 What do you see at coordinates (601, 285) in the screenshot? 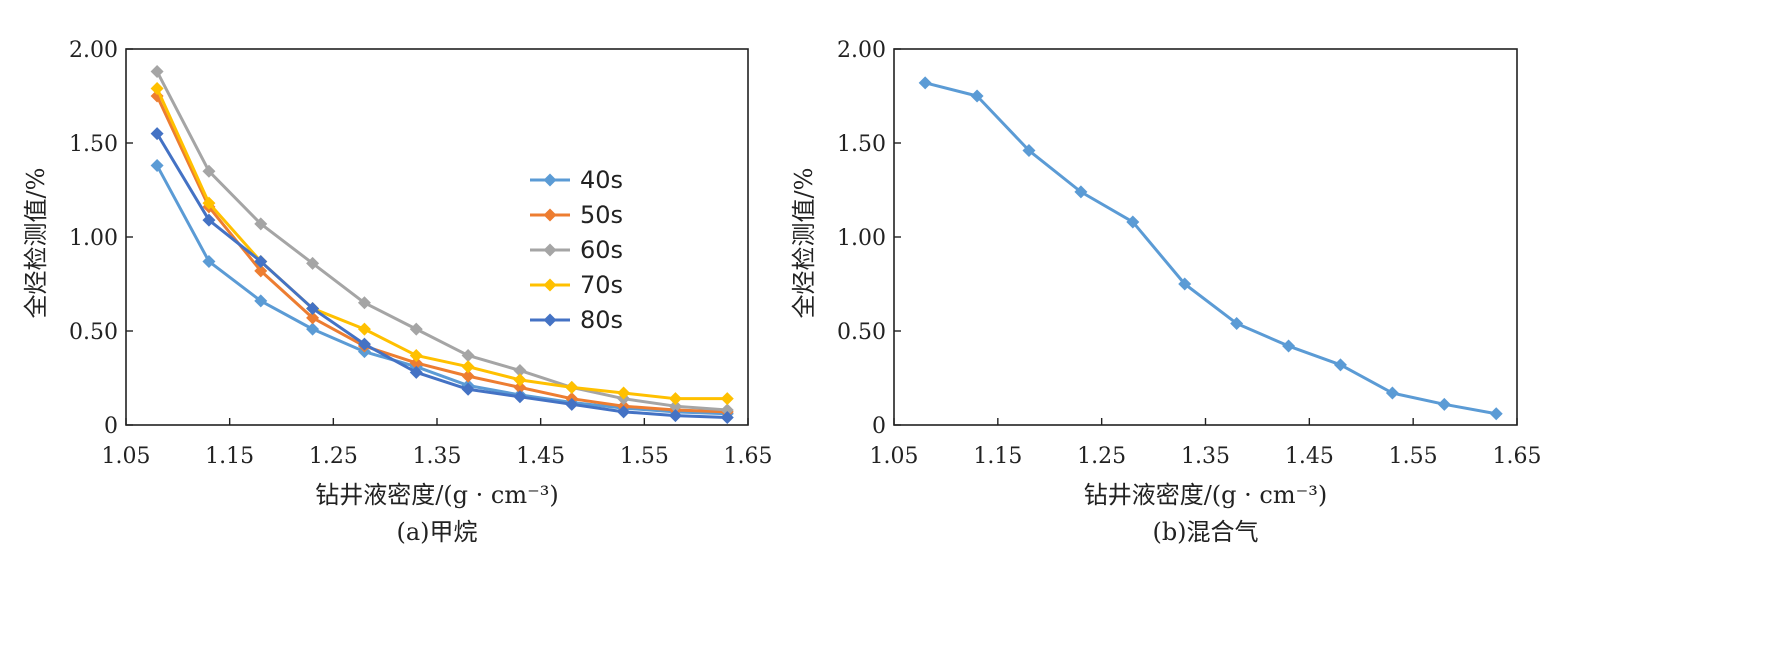
I see `legend-label: 70s` at bounding box center [601, 285].